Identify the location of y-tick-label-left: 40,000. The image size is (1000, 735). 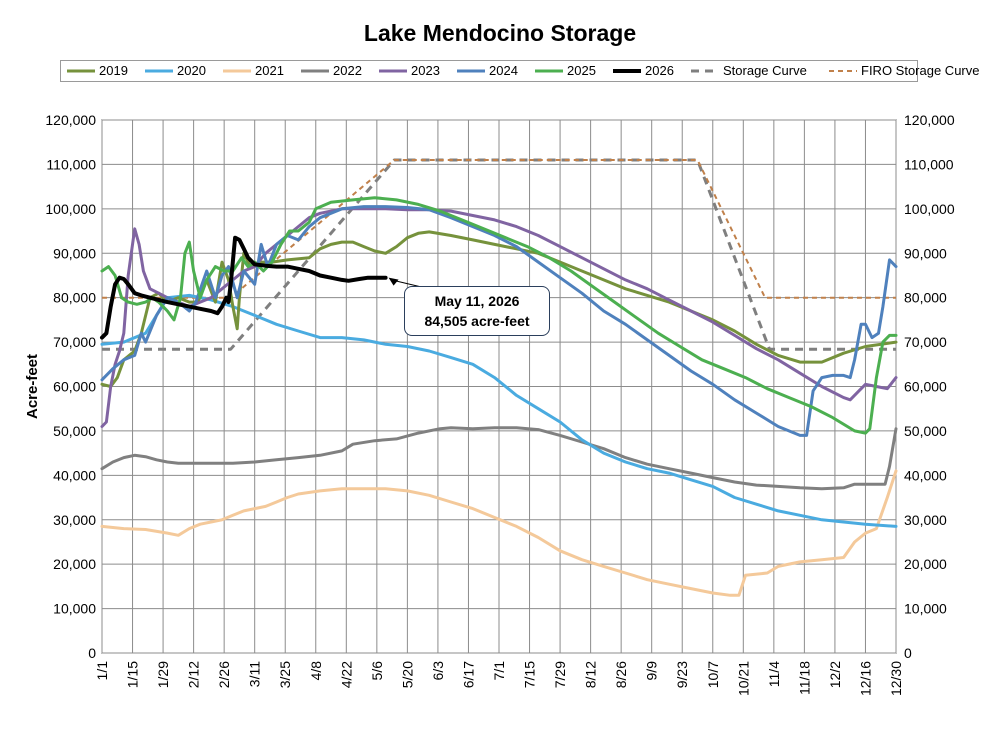
(74, 475).